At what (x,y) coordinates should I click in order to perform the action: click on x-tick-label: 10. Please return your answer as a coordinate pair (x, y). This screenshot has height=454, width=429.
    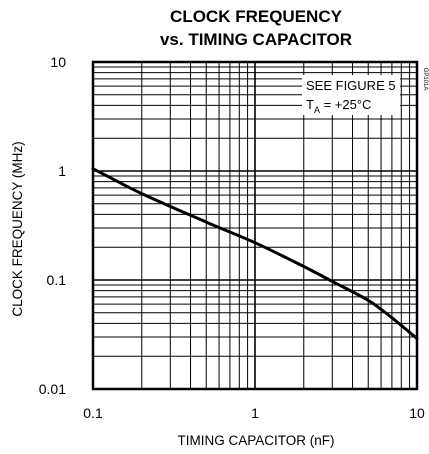
    Looking at the image, I should click on (417, 413).